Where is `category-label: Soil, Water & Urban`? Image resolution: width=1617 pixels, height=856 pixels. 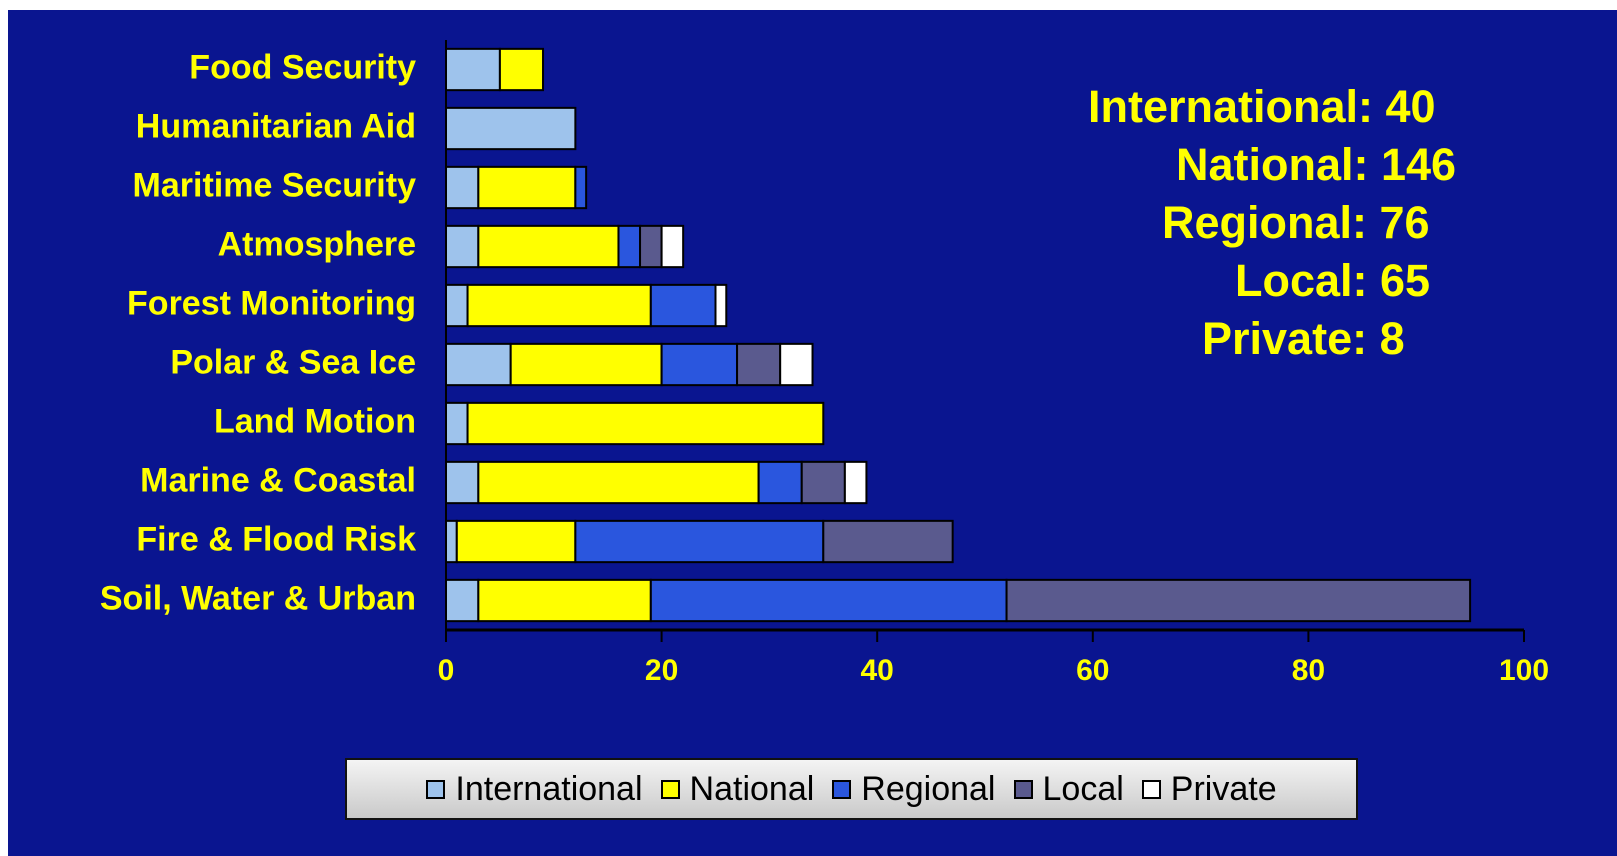
category-label: Soil, Water & Urban is located at coordinates (258, 598).